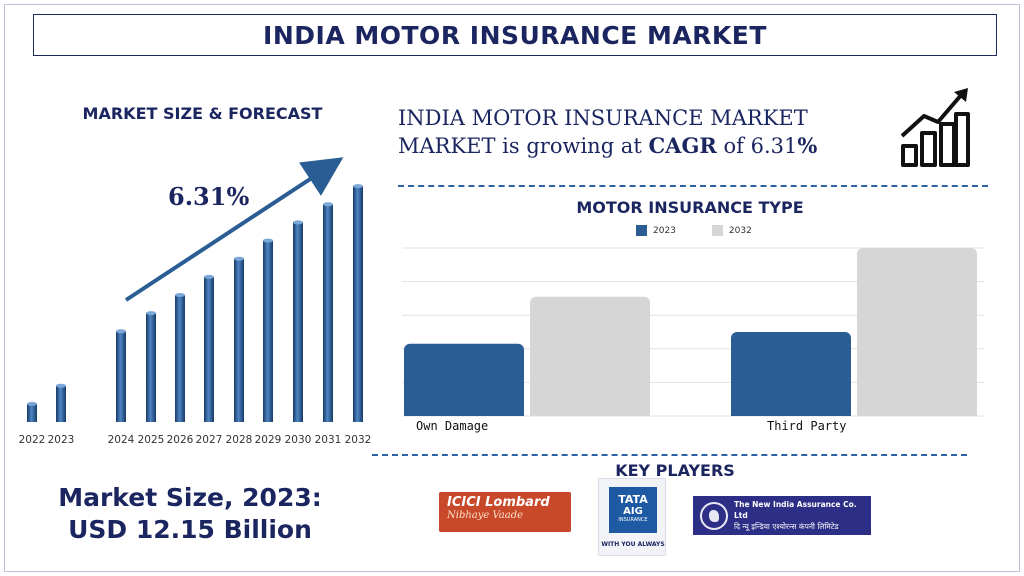 The width and height of the screenshot is (1024, 576). Describe the element at coordinates (485, 515) in the screenshot. I see `icici-logo-tagline: Nibhaye Vaade` at that location.